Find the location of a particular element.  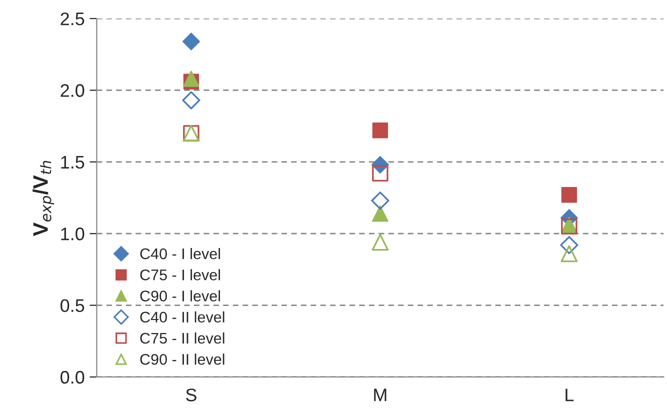

y-axis-title: V$_{exp}$/V$_{th}$ is located at coordinates (43, 198).